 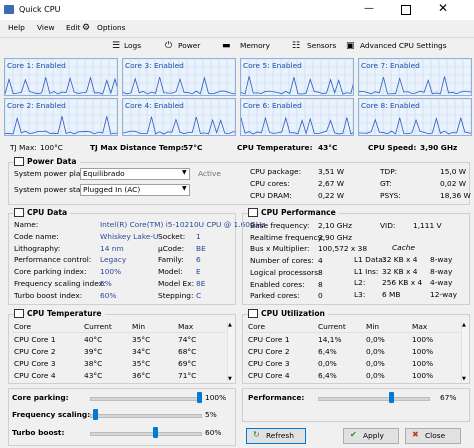 I want to click on field-value: E, so click(x=198, y=272).